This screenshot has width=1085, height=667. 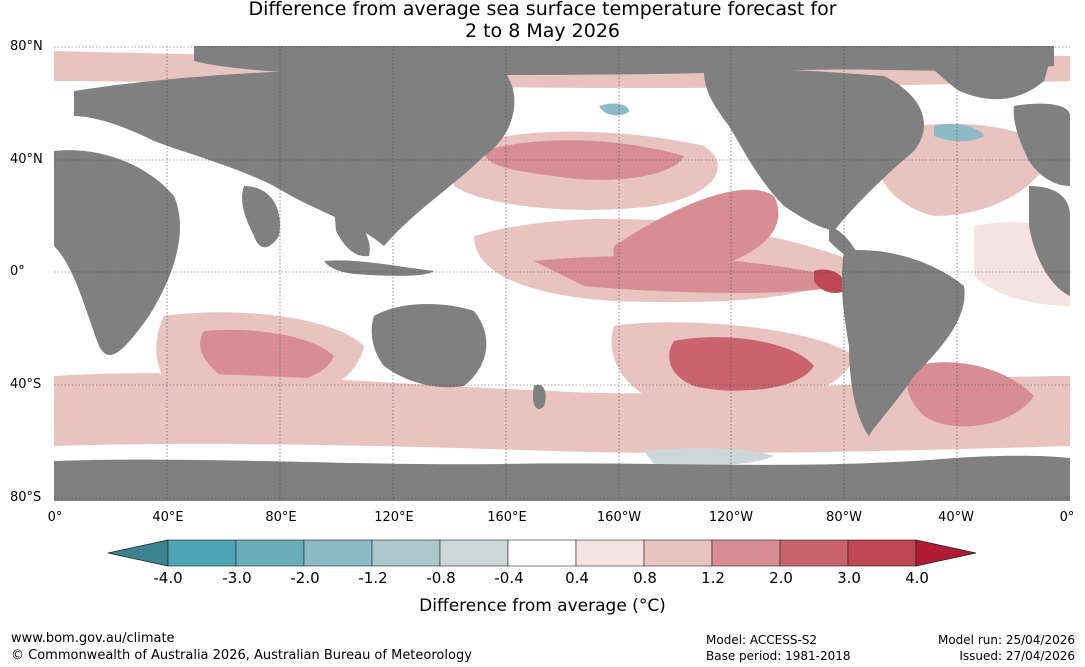 I want to click on anomaly-east-pacific-diagonal, so click(x=696, y=233).